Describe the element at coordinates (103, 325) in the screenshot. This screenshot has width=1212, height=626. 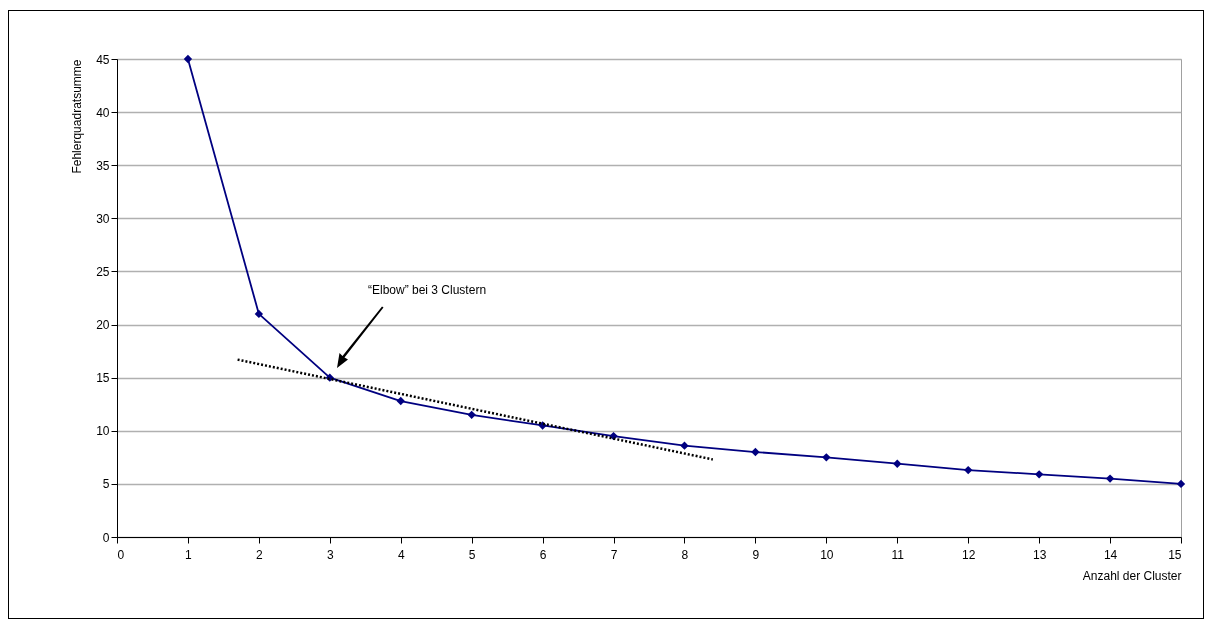
I see `y-tick-label: 20` at that location.